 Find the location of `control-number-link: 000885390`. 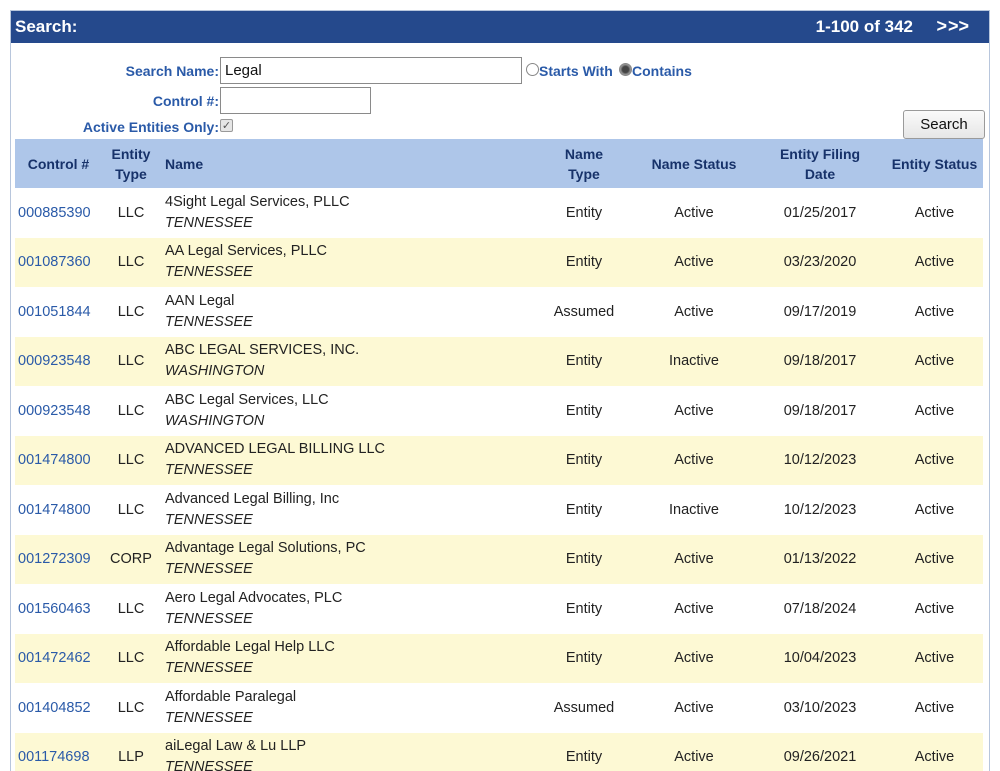

control-number-link: 000885390 is located at coordinates (54, 212).